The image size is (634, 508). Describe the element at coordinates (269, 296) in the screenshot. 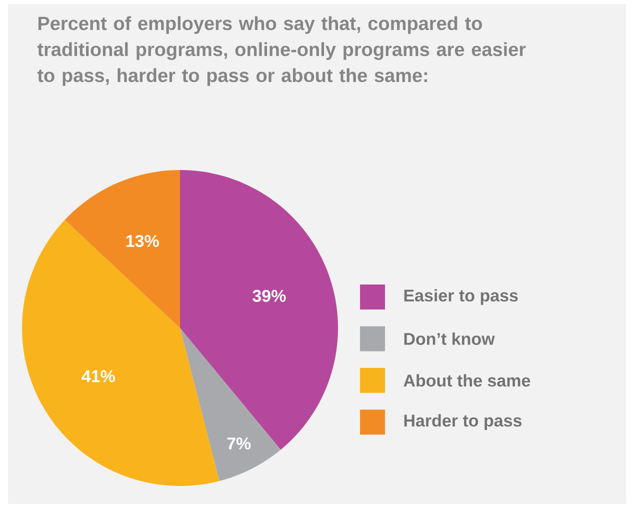

I see `data-label: 39%` at that location.